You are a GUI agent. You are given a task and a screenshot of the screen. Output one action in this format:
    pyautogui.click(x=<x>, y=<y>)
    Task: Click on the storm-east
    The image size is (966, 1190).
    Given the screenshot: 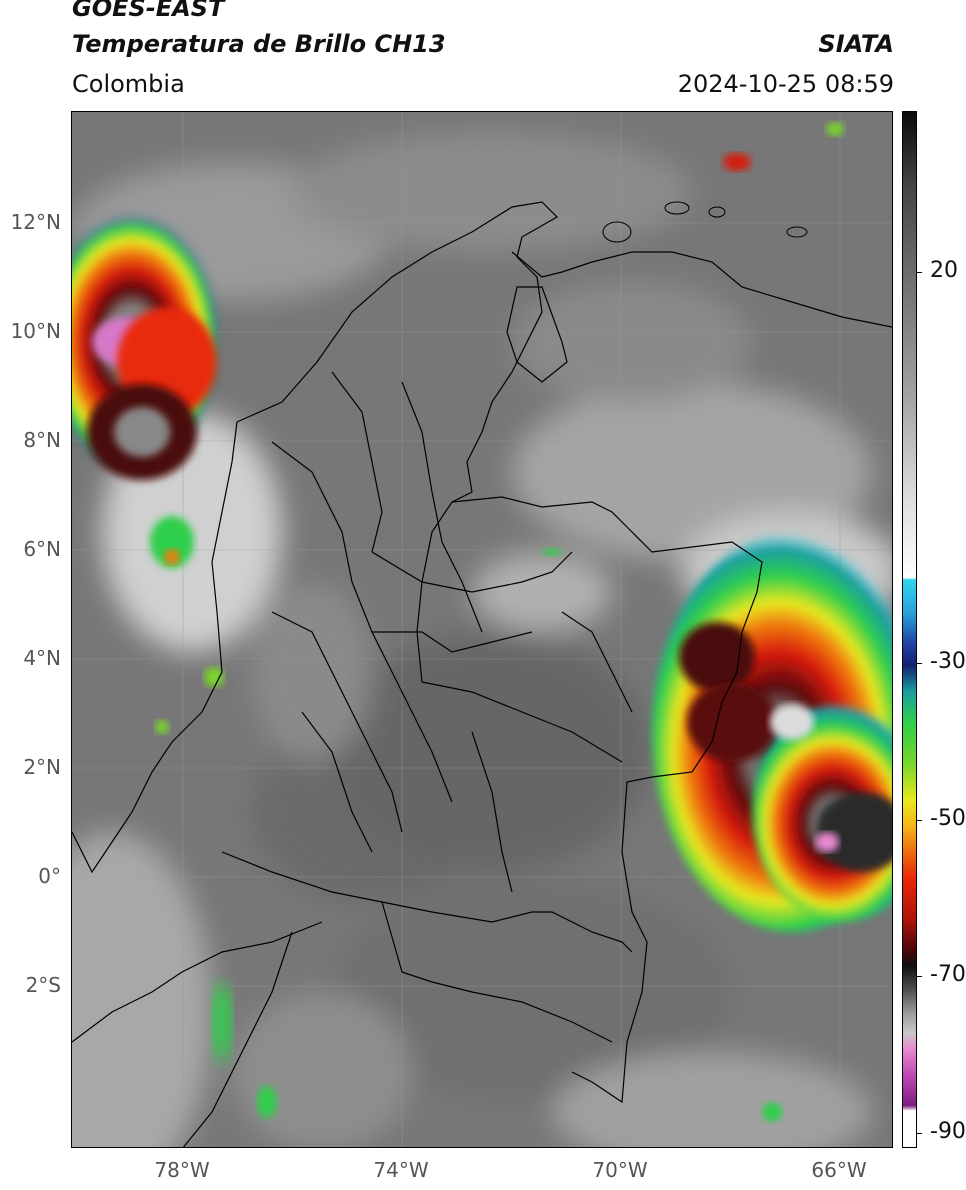 What is the action you would take?
    pyautogui.click(x=772, y=732)
    